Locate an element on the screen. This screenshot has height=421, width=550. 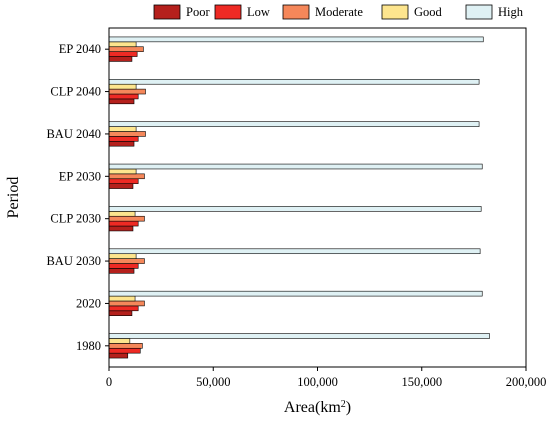
y-tick-label: BAU 2030 is located at coordinates (73, 261).